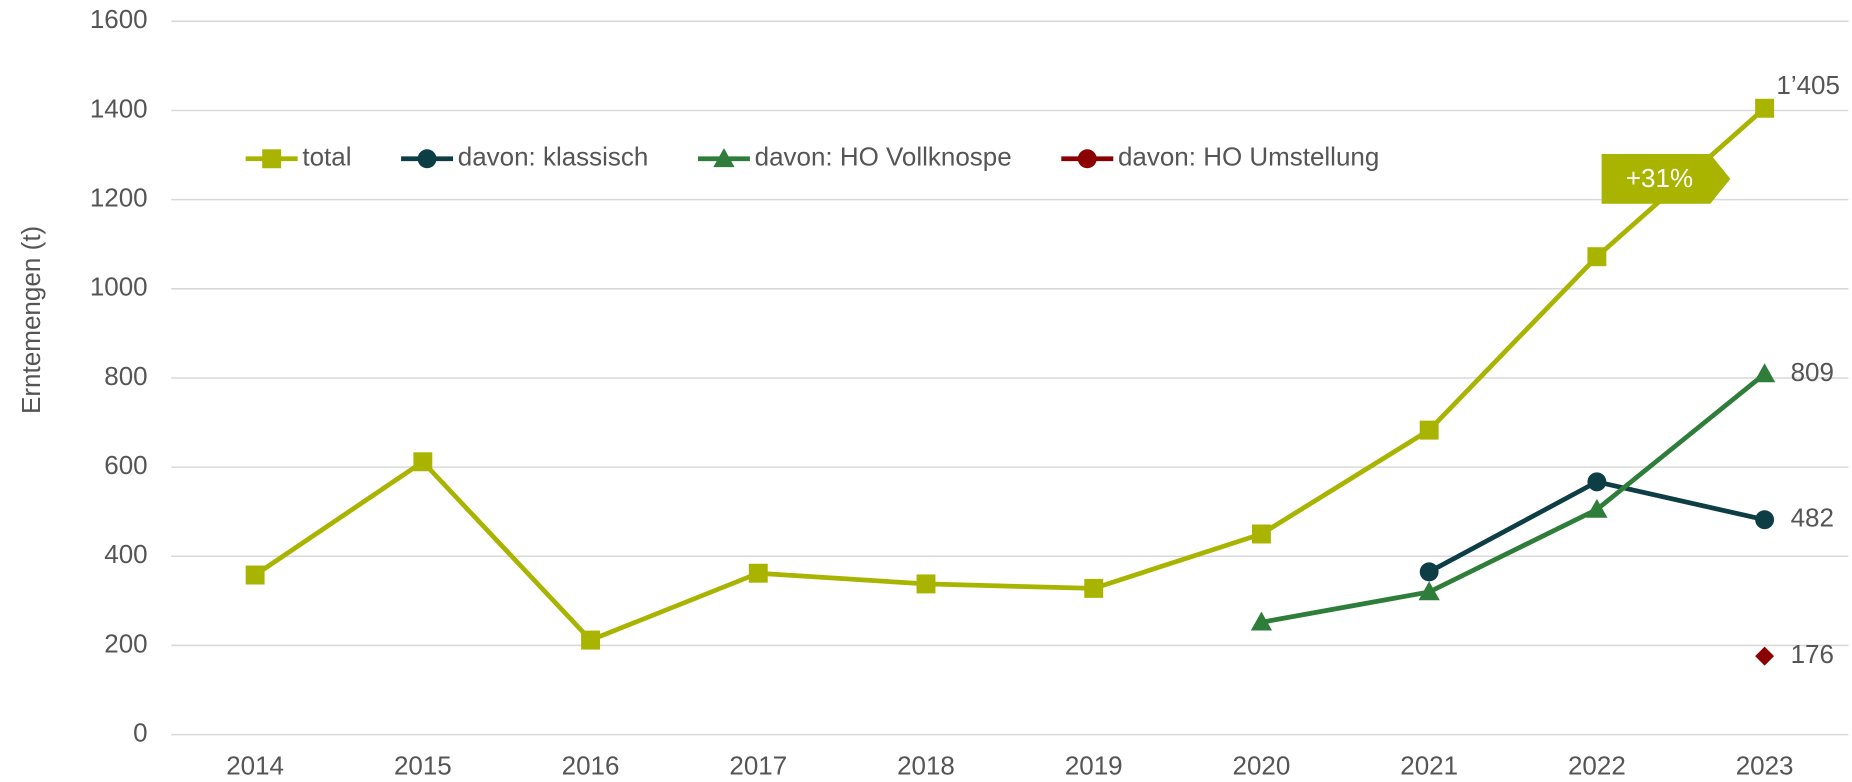 This screenshot has height=782, width=1852. I want to click on annotation-box, so click(1666, 179).